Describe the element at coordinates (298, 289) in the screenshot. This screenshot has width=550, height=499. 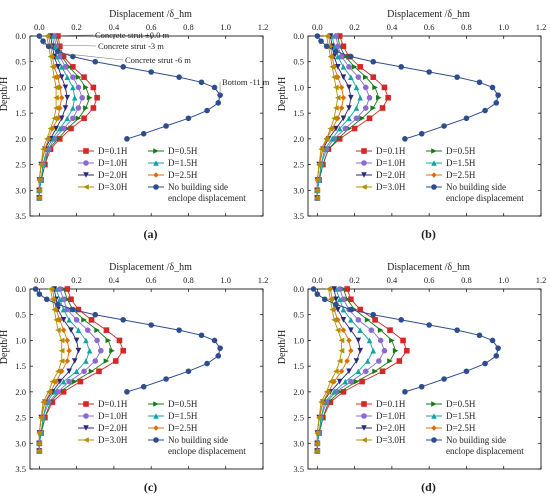
I see `y-tick-label: 0.0` at that location.